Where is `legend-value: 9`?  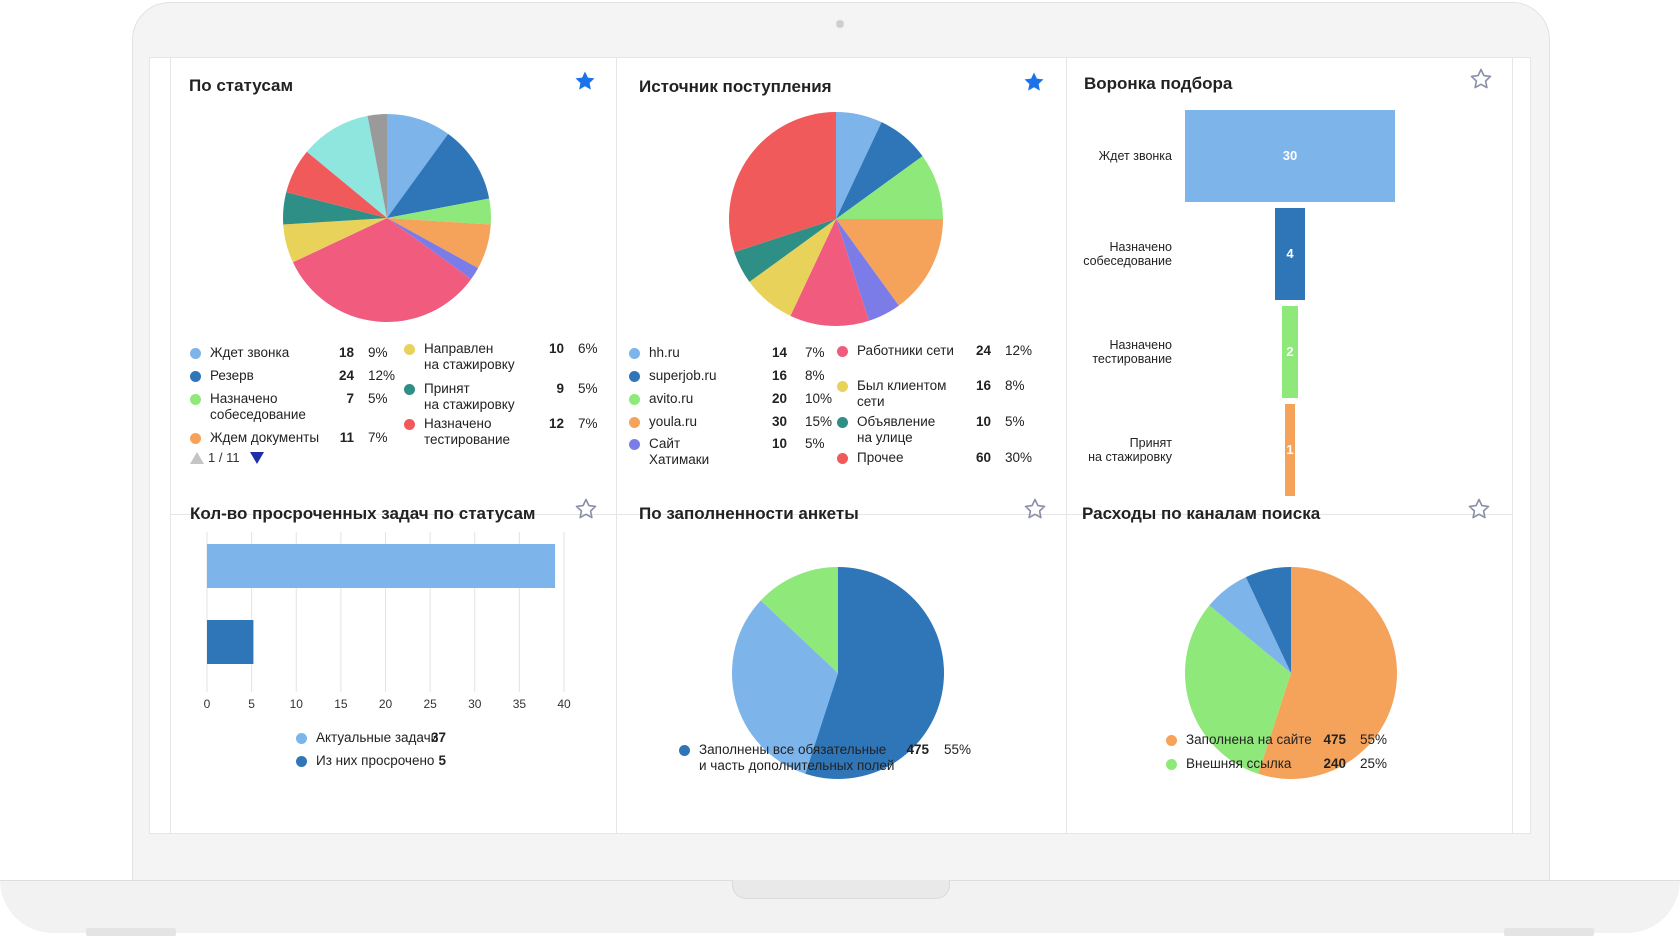 legend-value: 9 is located at coordinates (560, 388).